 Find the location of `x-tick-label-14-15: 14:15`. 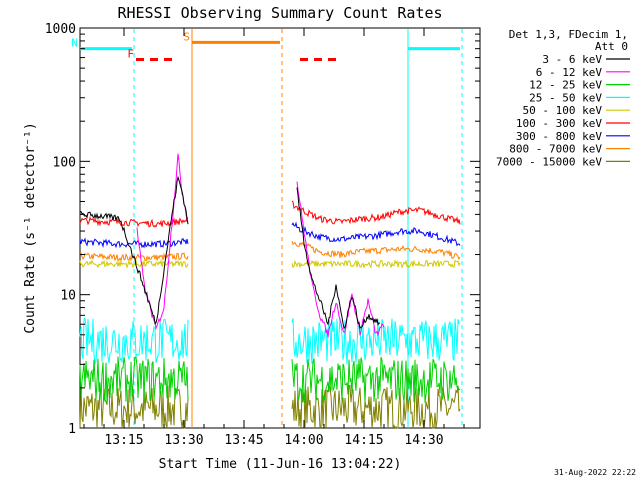

x-tick-label-14-15: 14:15 is located at coordinates (363, 440).